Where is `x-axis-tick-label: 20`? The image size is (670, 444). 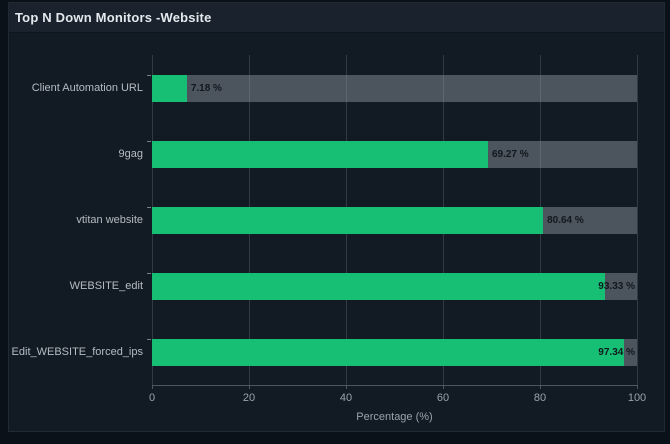
x-axis-tick-label: 20 is located at coordinates (249, 398).